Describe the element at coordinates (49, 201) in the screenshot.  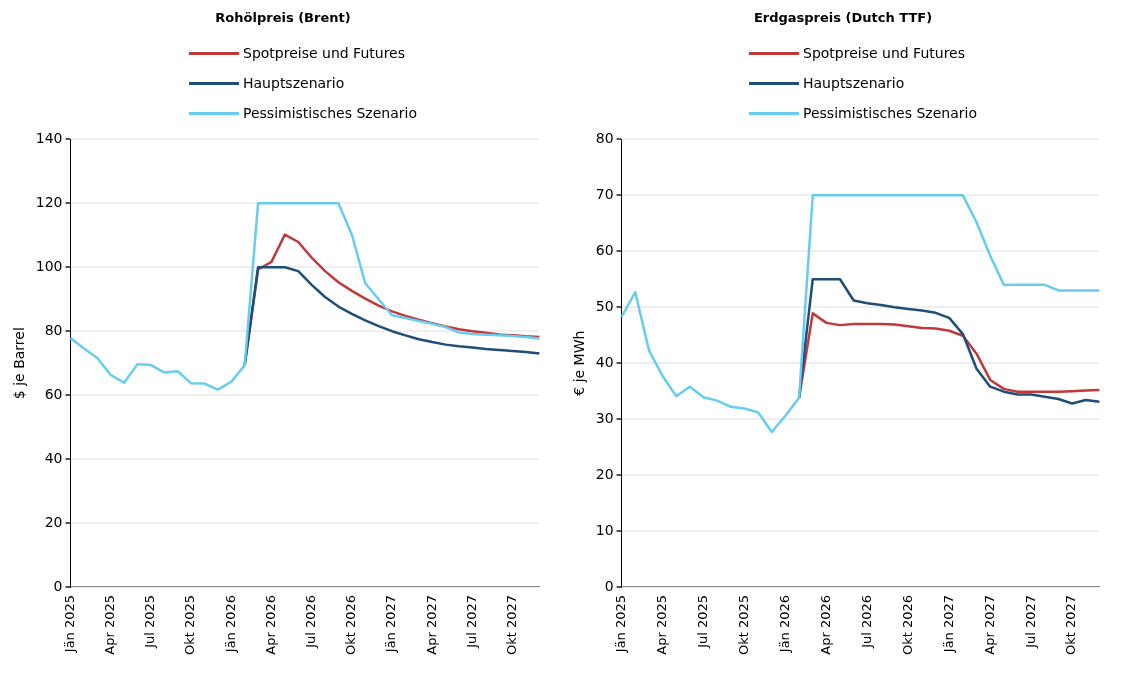
I see `y-tick-label: 120` at that location.